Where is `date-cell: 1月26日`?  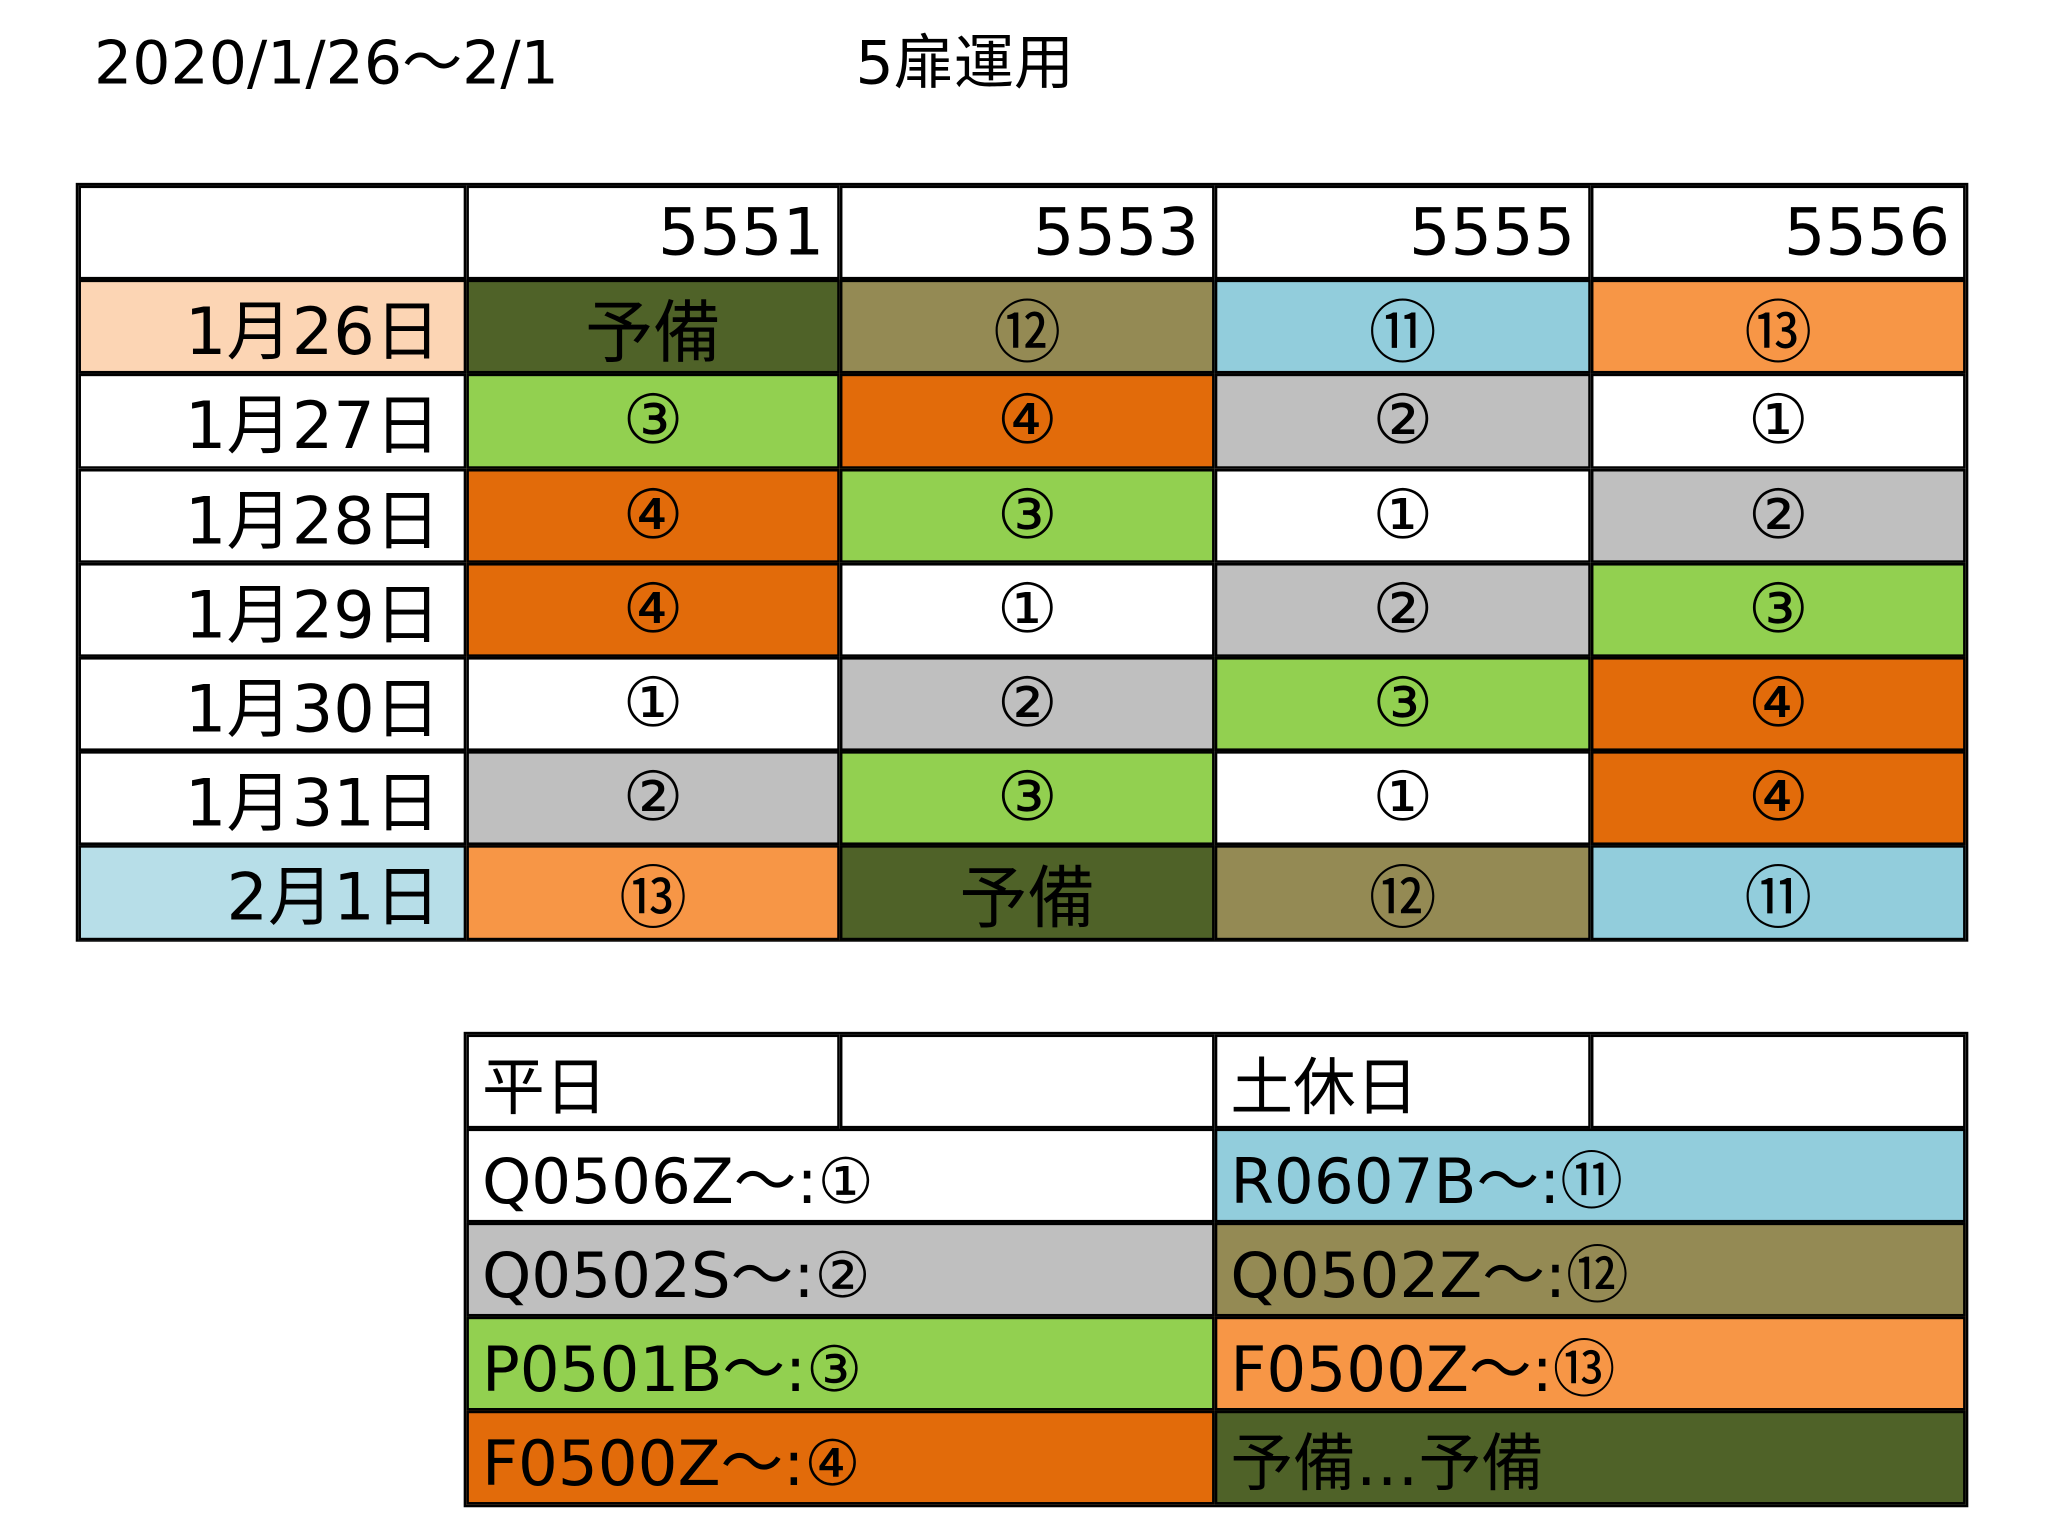
date-cell: 1月26日 is located at coordinates (272, 327).